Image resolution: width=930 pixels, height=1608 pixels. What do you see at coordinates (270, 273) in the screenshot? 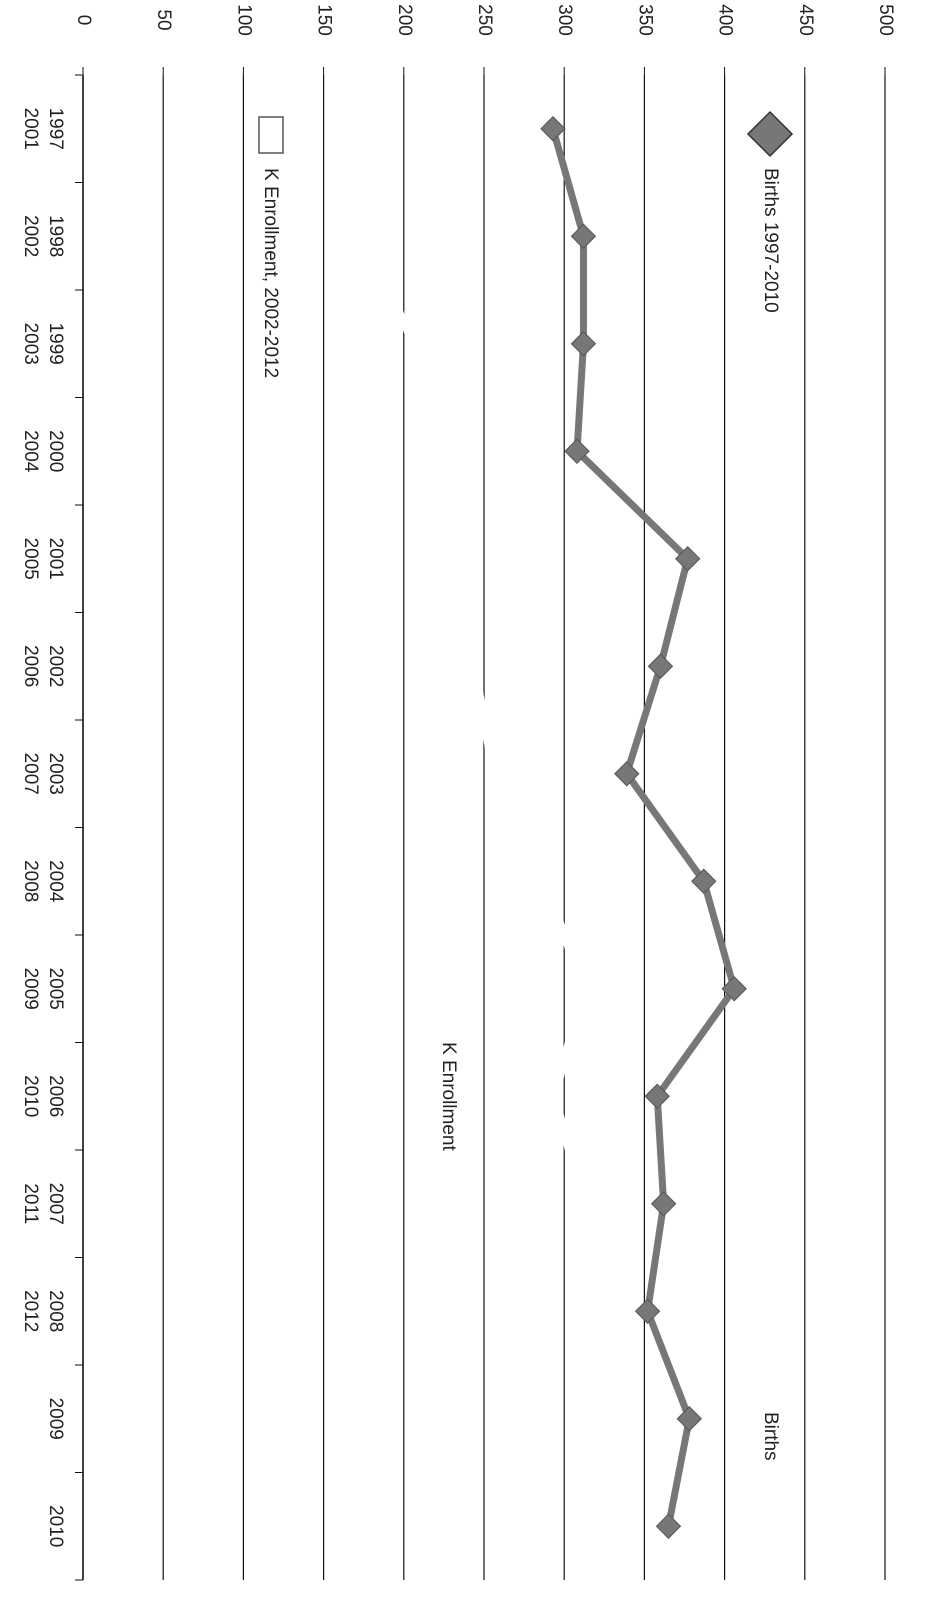
I see `legend-label: K Enrollment, 2002-2012` at bounding box center [270, 273].